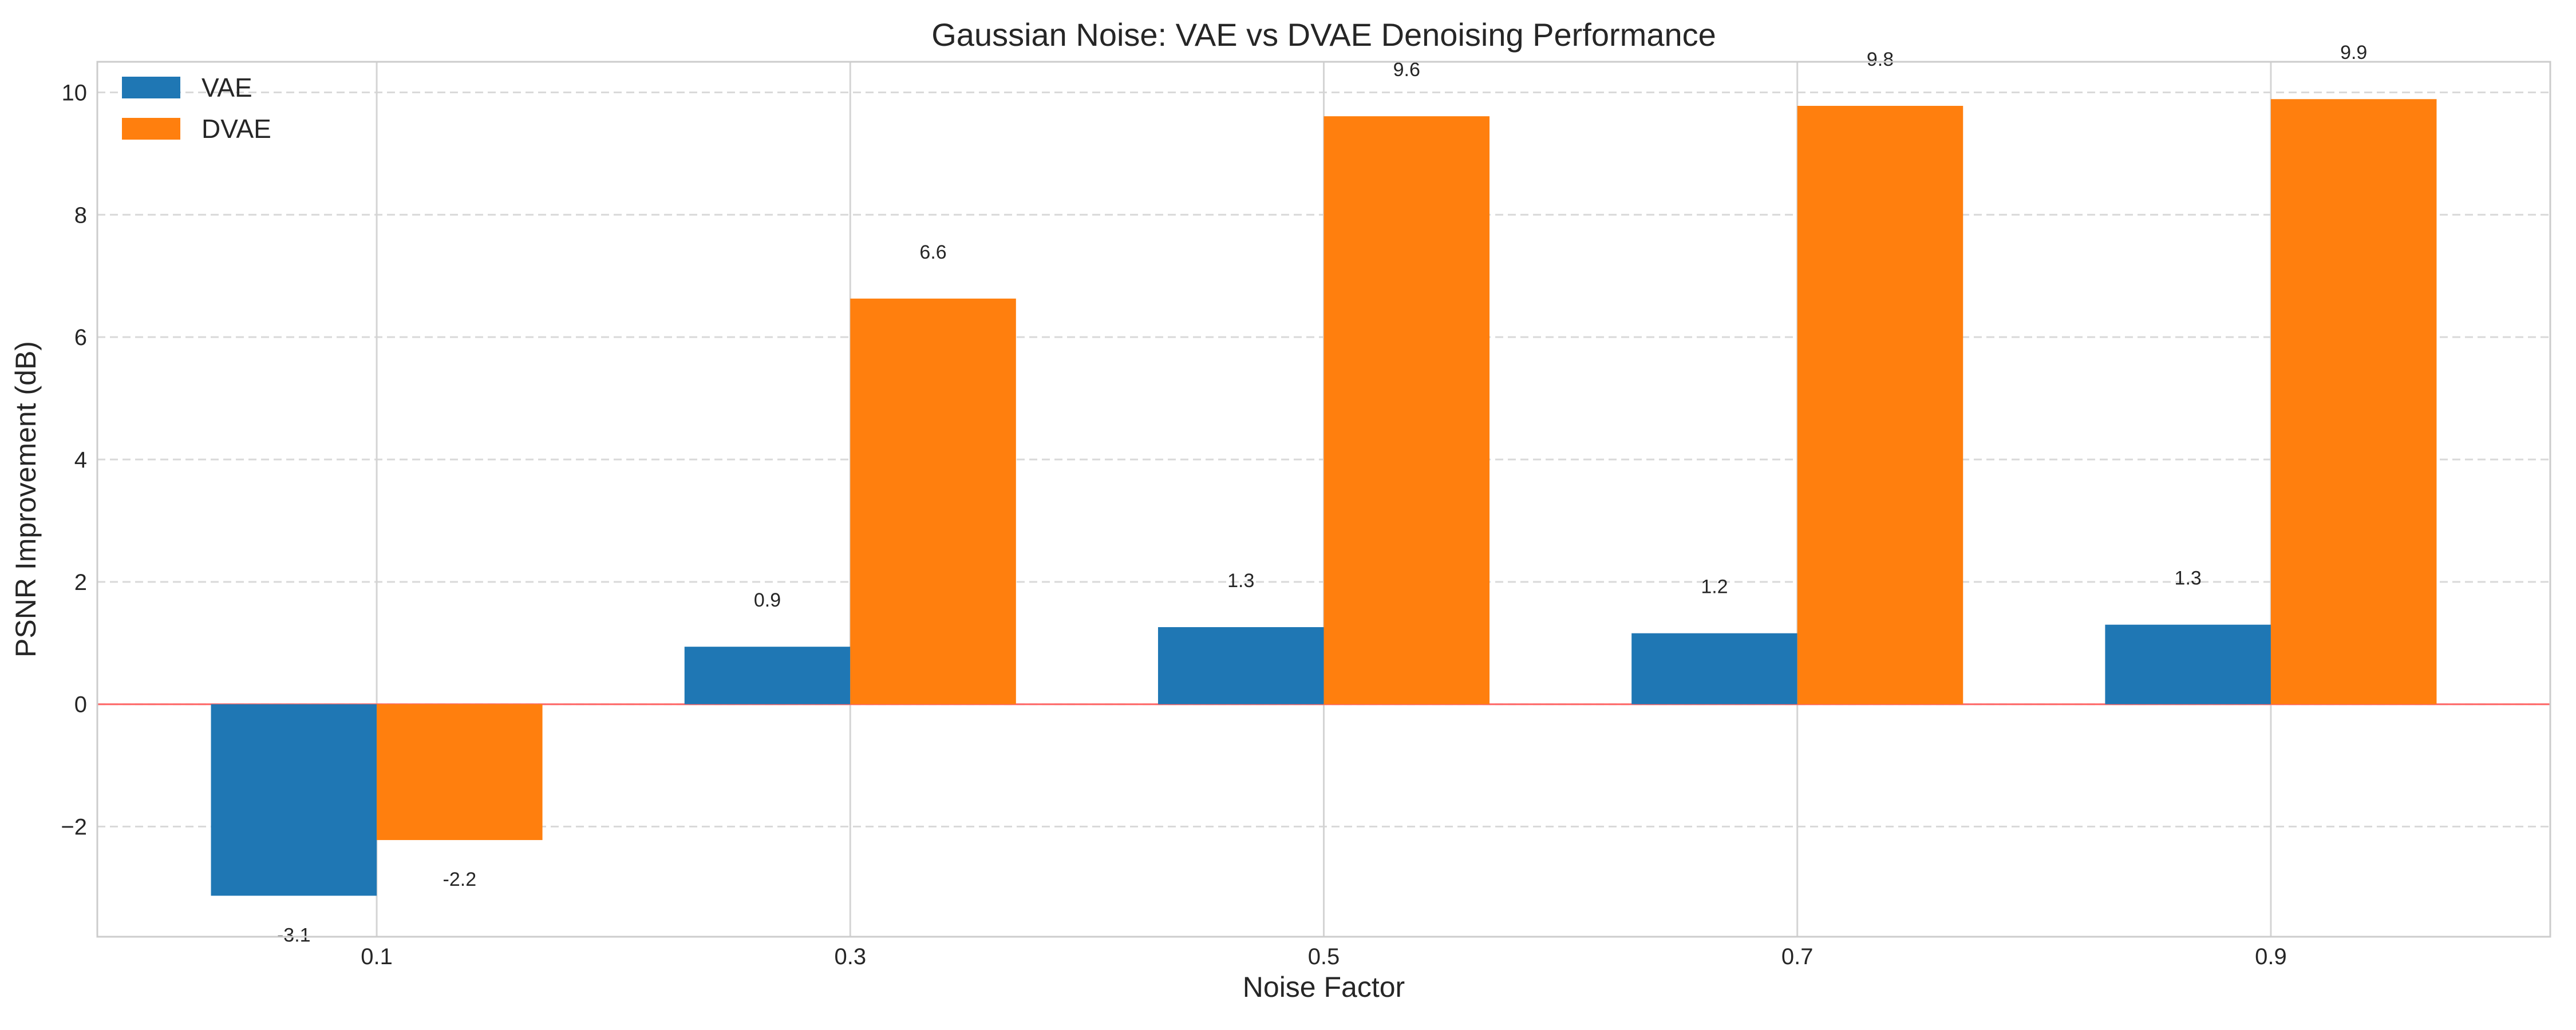 The image size is (2576, 1030). I want to click on x-tick-label: 0.9, so click(2271, 956).